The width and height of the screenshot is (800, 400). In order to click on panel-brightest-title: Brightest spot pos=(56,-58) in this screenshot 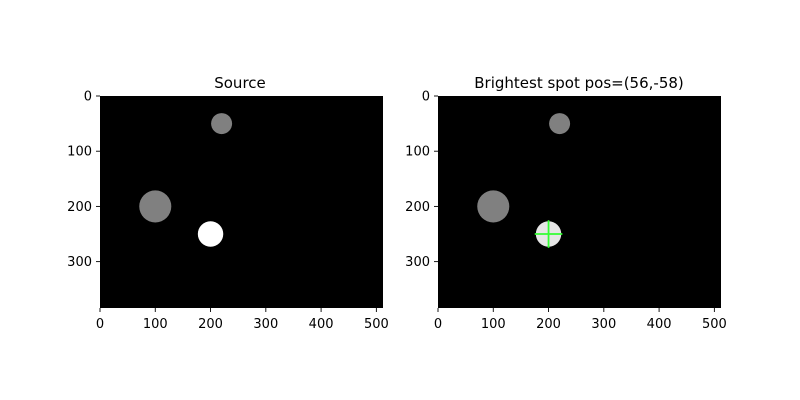, I will do `click(579, 83)`.